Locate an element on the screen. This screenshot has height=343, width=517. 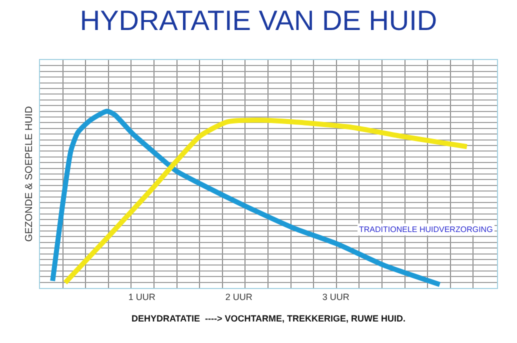
text: TRADITIONELE HUIDVERZORGING is located at coordinates (426, 229).